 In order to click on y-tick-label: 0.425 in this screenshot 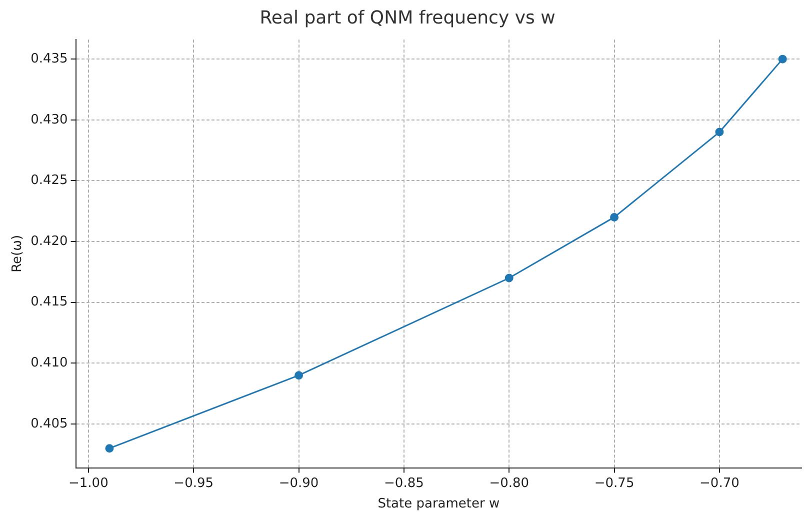, I will do `click(49, 180)`.